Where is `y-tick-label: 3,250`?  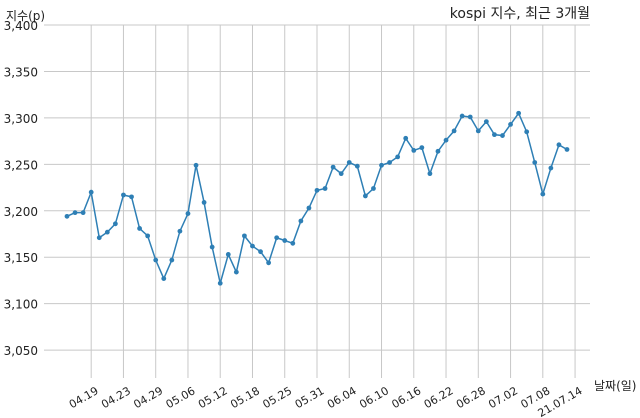
y-tick-label: 3,250 is located at coordinates (21, 165).